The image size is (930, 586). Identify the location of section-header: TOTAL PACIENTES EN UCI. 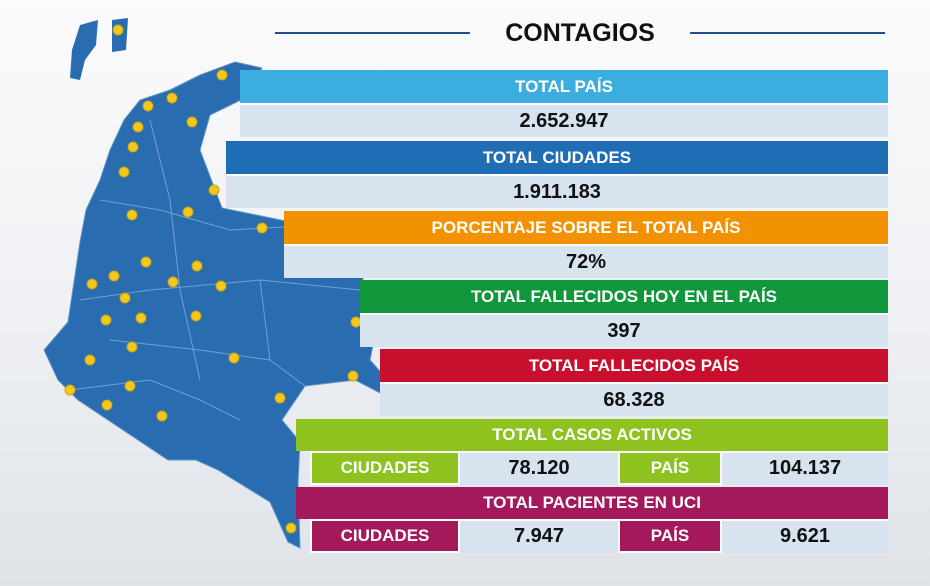
(592, 503).